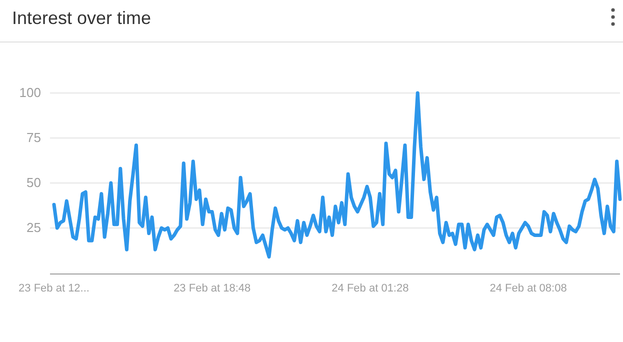 This screenshot has height=342, width=623. Describe the element at coordinates (33, 228) in the screenshot. I see `y-tick-label: 25` at that location.